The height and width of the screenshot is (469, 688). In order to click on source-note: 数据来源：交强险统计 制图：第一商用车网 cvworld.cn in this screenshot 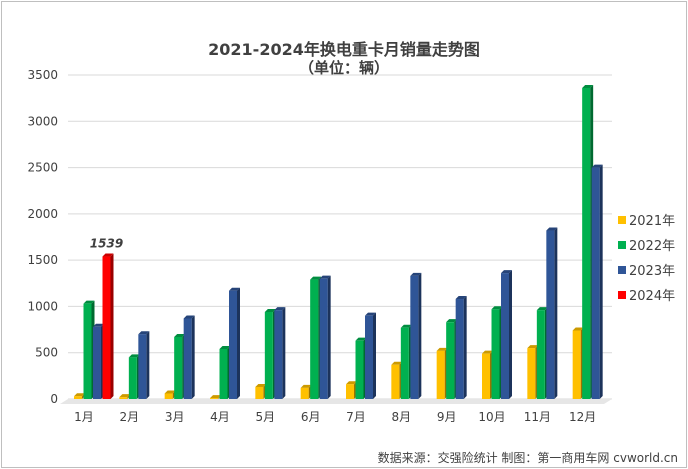, I will do `click(527, 458)`.